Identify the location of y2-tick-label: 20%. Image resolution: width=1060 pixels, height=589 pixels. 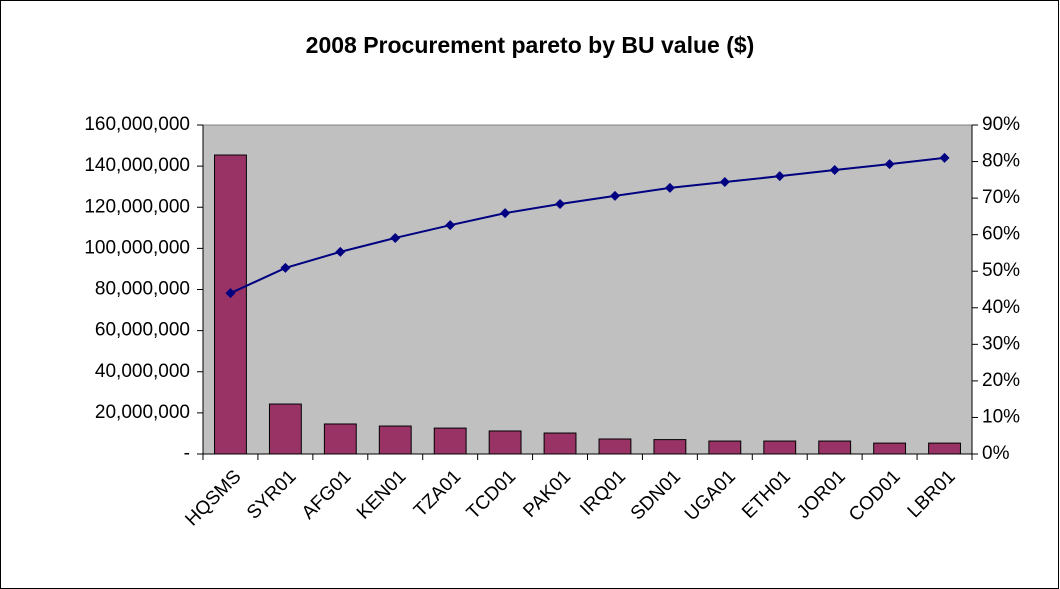
(1001, 380).